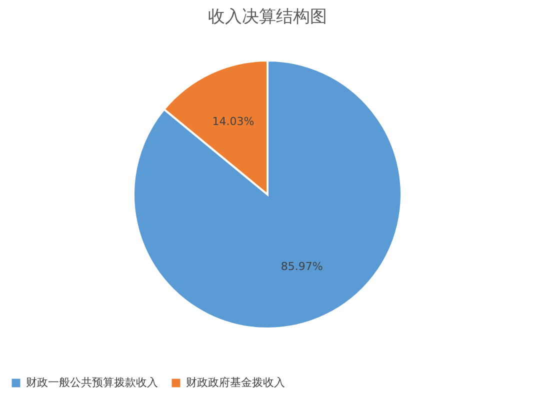 Image resolution: width=535 pixels, height=401 pixels. What do you see at coordinates (301, 267) in the screenshot?
I see `data-label: 85.97%` at bounding box center [301, 267].